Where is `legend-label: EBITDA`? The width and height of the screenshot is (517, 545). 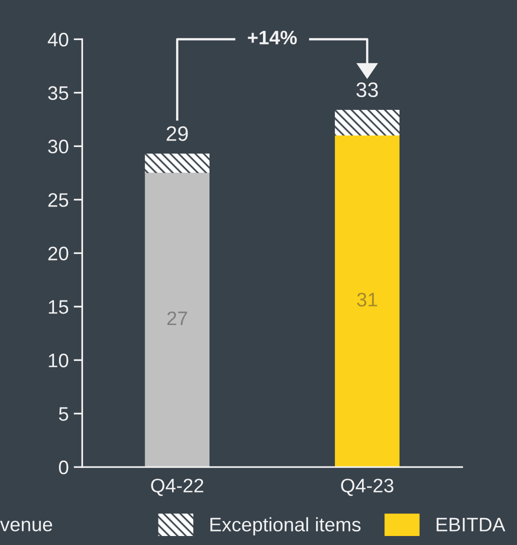
legend-label: EBITDA is located at coordinates (471, 525).